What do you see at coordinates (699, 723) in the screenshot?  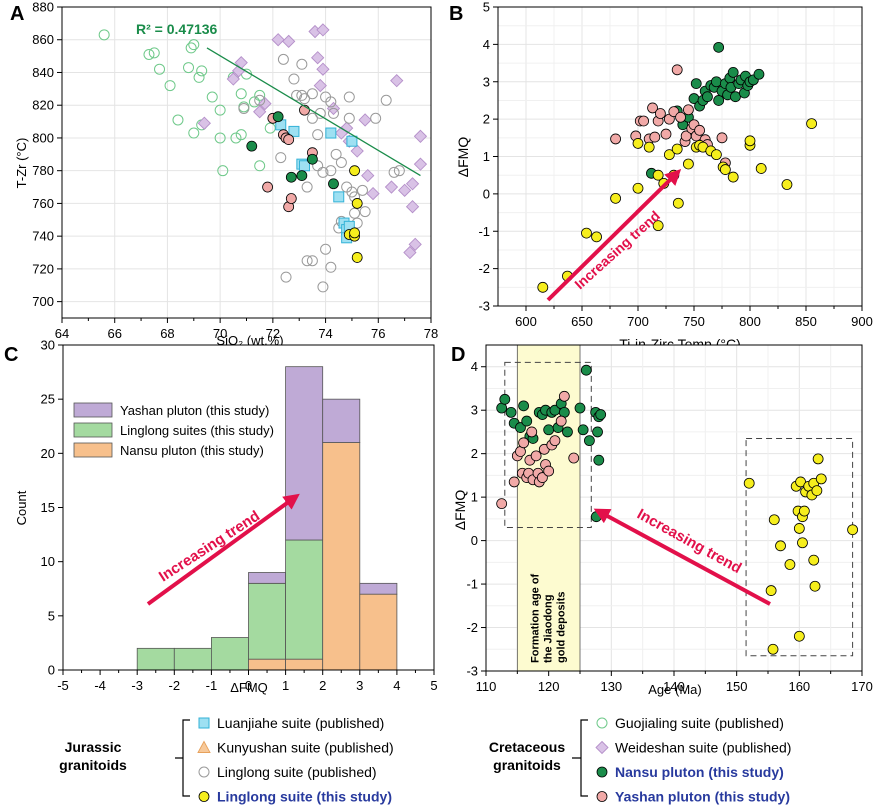 I see `legend-item-label: Guojialing suite (published)` at bounding box center [699, 723].